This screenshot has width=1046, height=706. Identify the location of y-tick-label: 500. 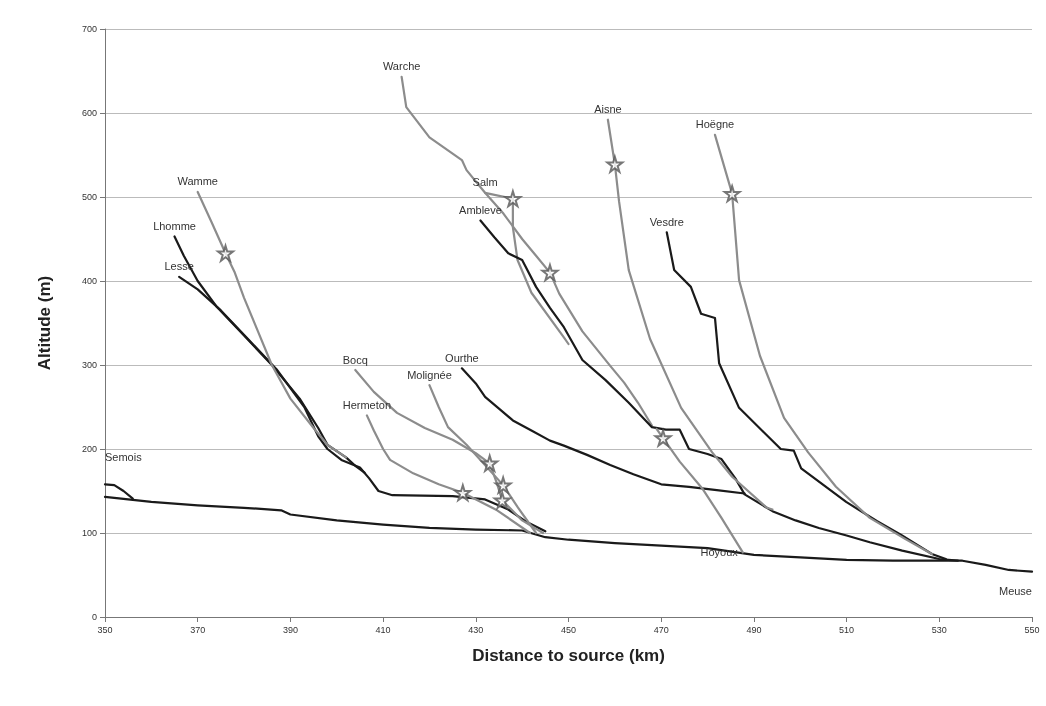
(89, 197).